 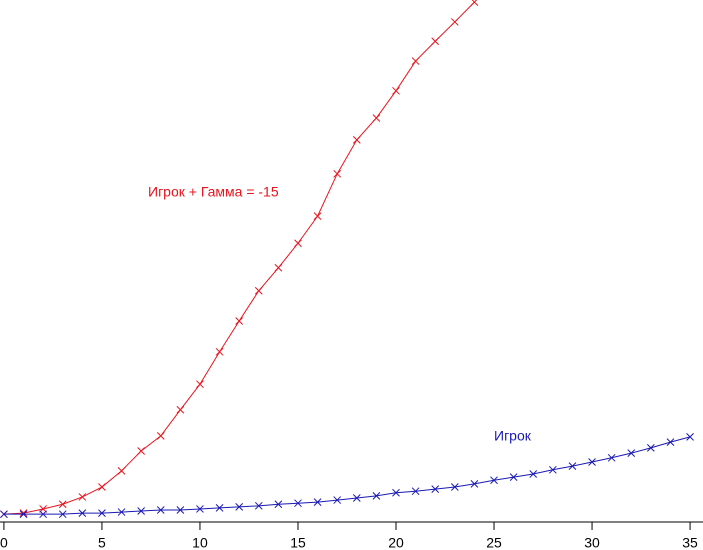 I want to click on series-label: Игрок + Гамма = -15, so click(x=213, y=192).